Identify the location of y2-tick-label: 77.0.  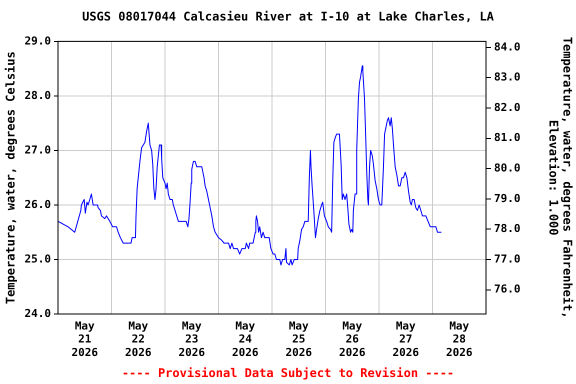
(507, 259).